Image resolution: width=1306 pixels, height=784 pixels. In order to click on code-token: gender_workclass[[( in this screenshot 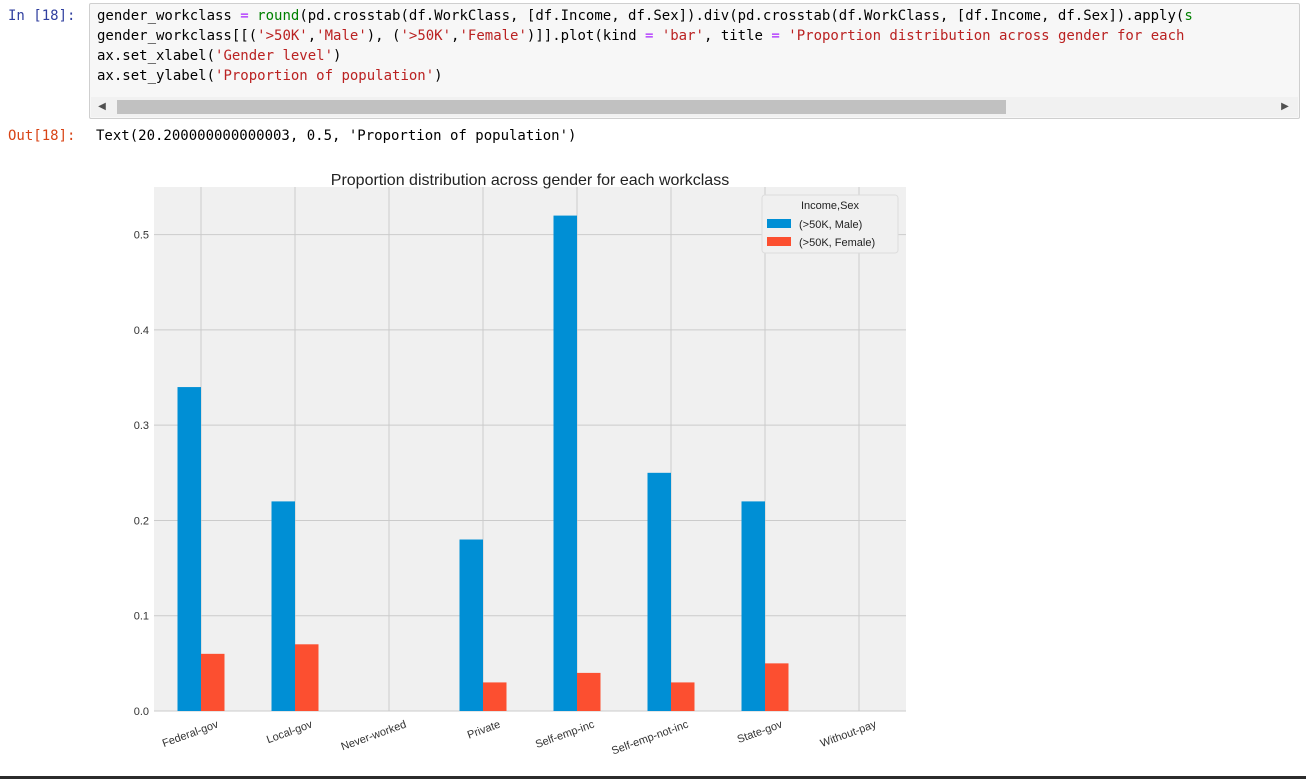, I will do `click(177, 36)`.